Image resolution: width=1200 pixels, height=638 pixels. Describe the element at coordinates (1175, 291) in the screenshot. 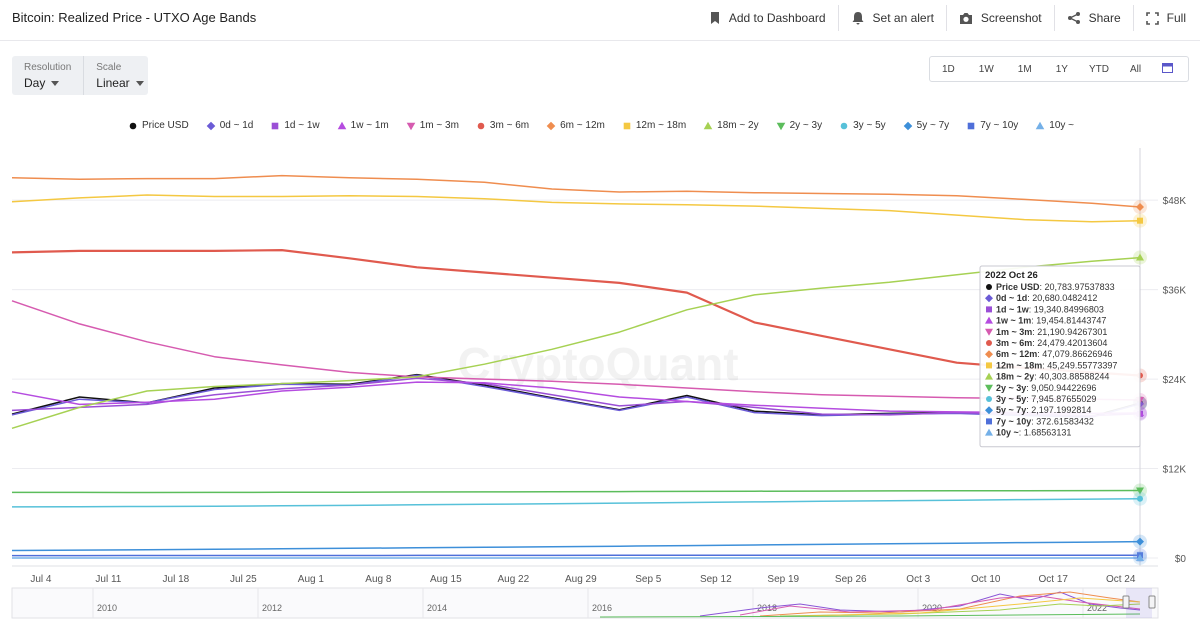

I see `y-tick-label: $36K` at that location.